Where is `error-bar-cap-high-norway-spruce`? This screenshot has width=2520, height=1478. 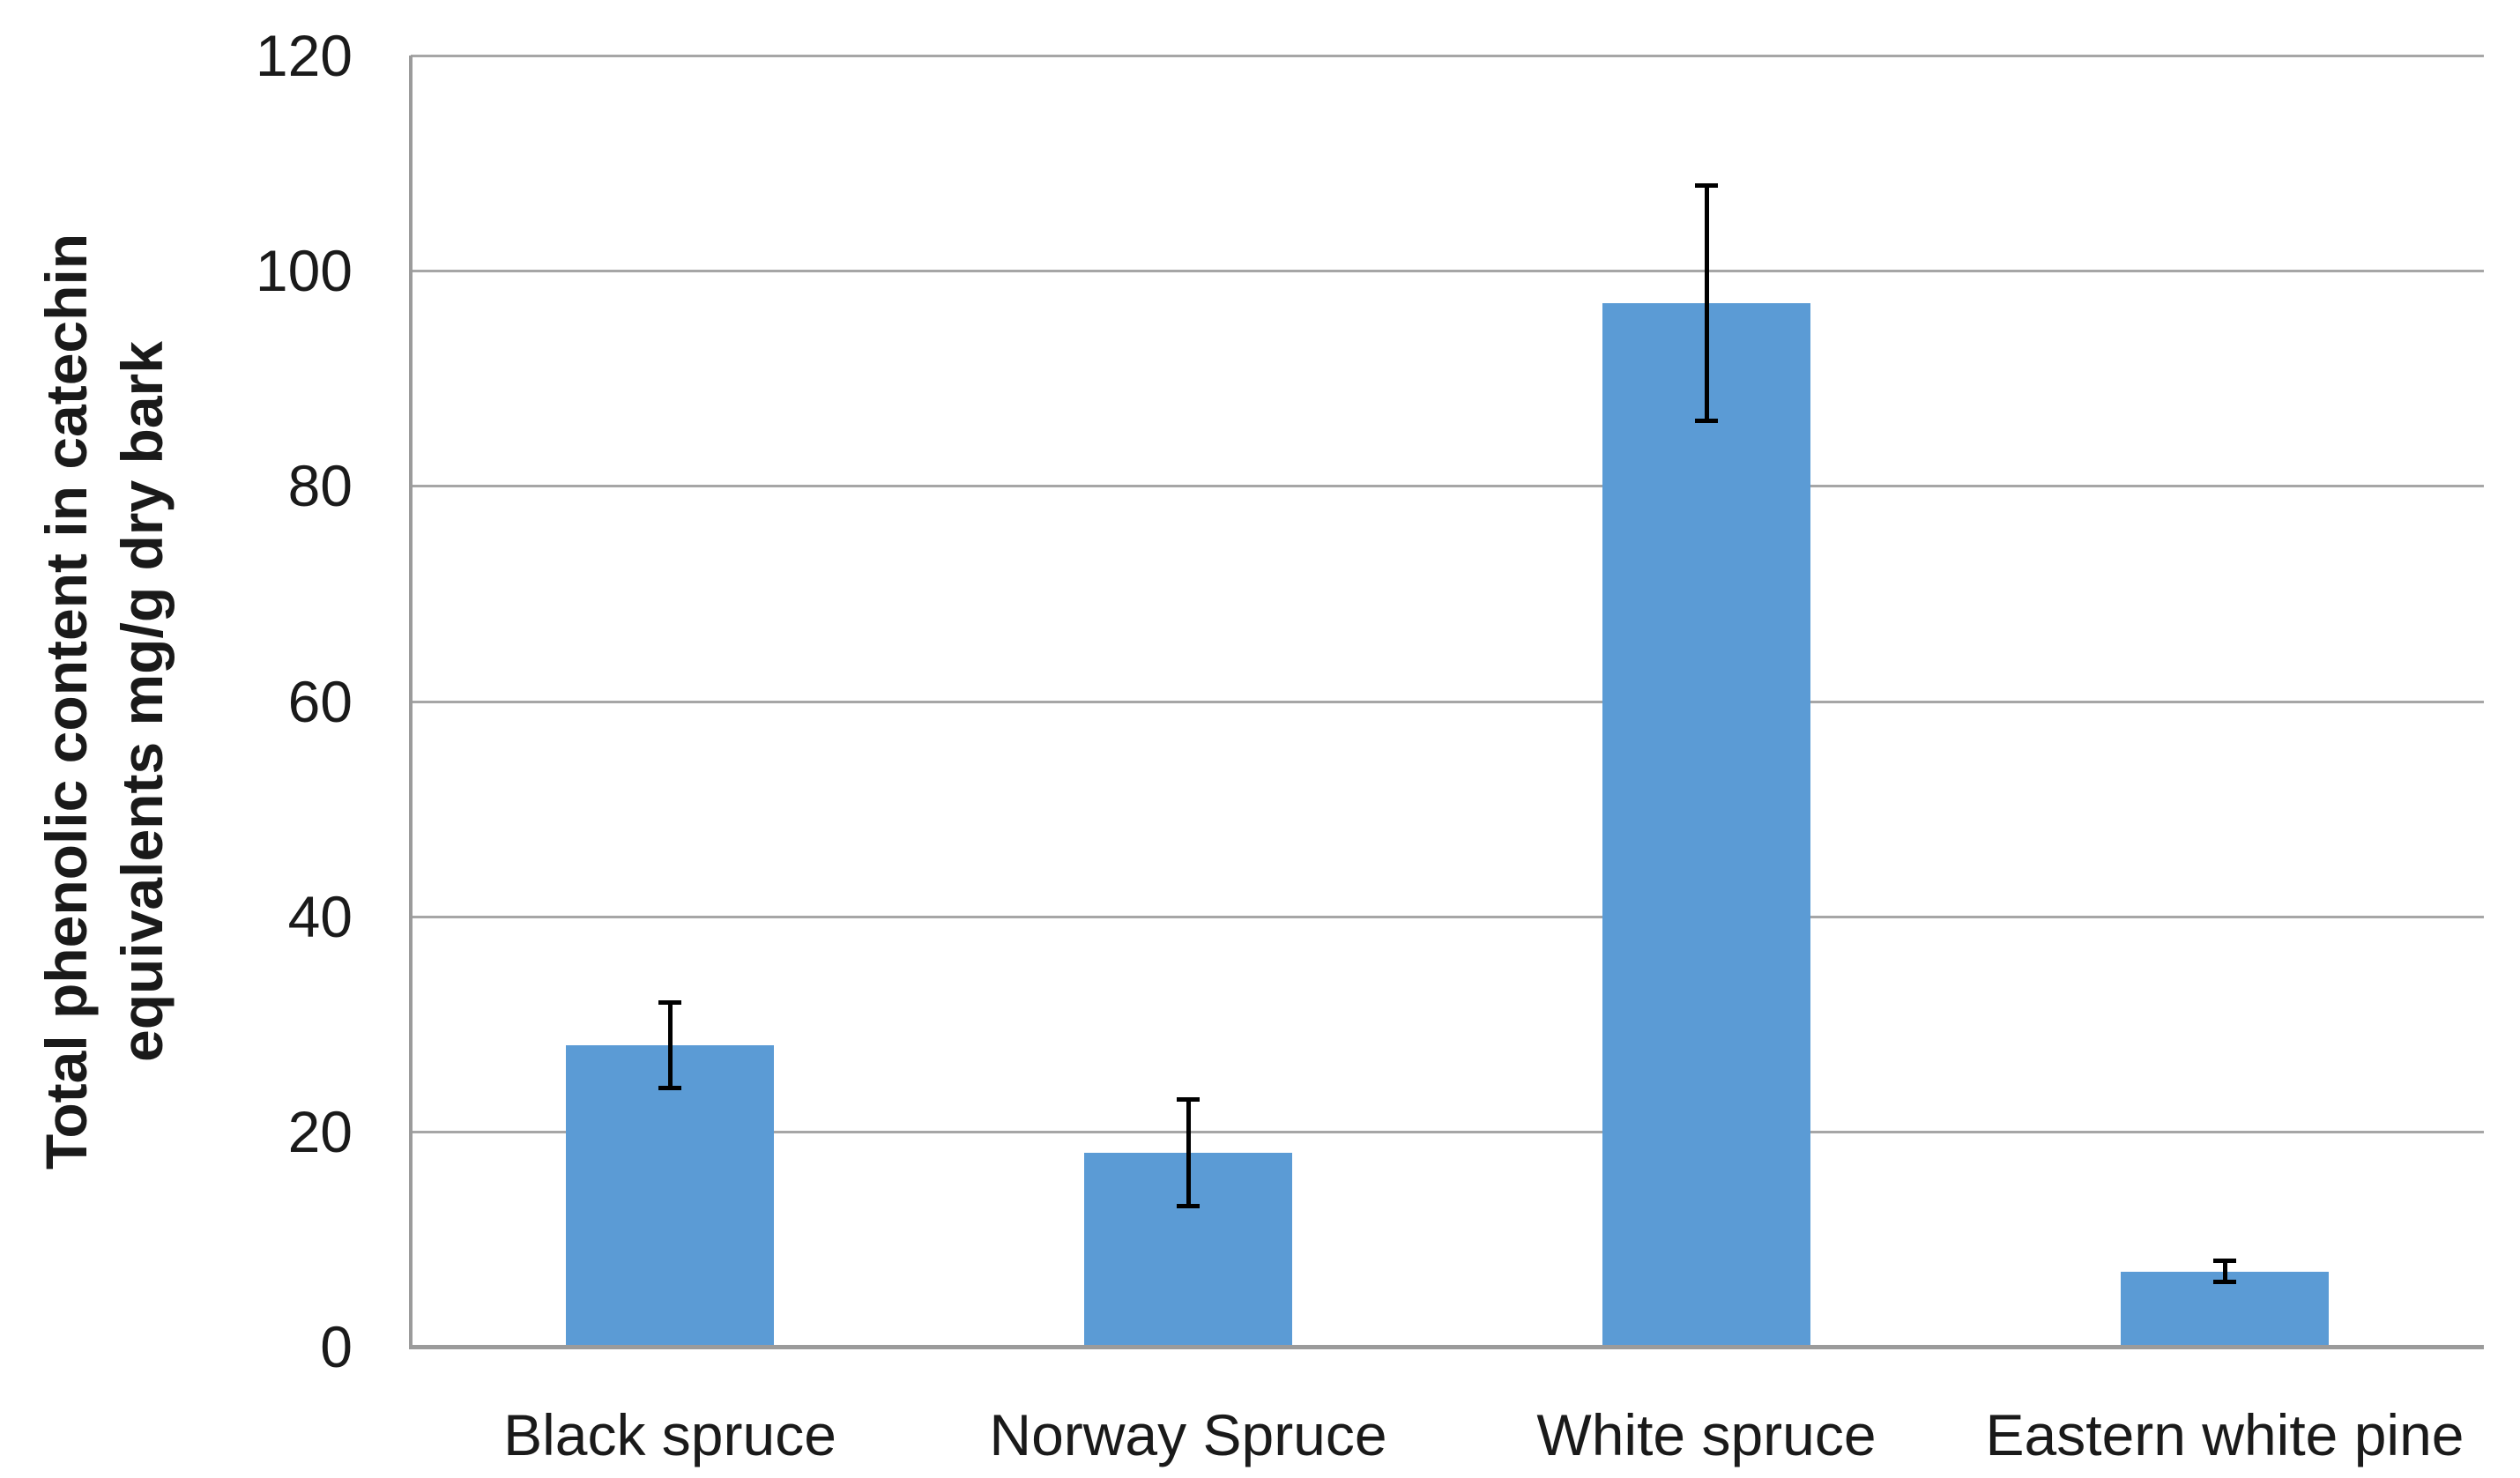 error-bar-cap-high-norway-spruce is located at coordinates (1188, 1100).